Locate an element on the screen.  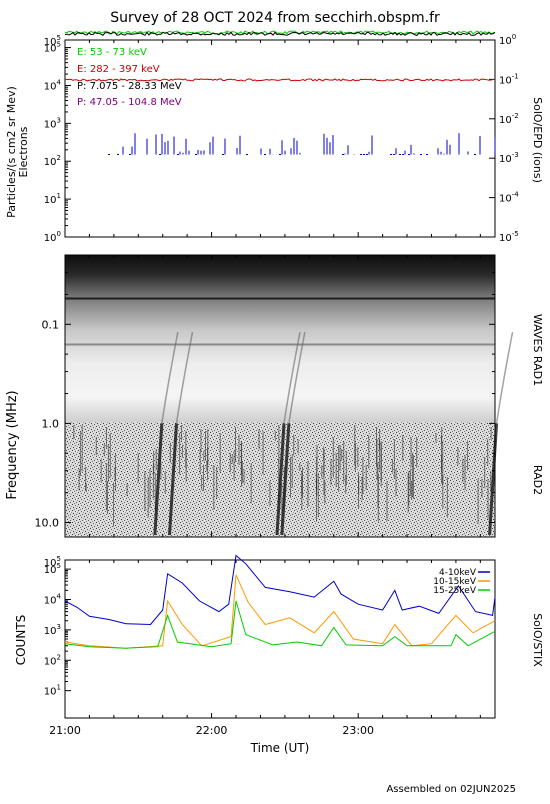
series-e-high is located at coordinates (280, 33).